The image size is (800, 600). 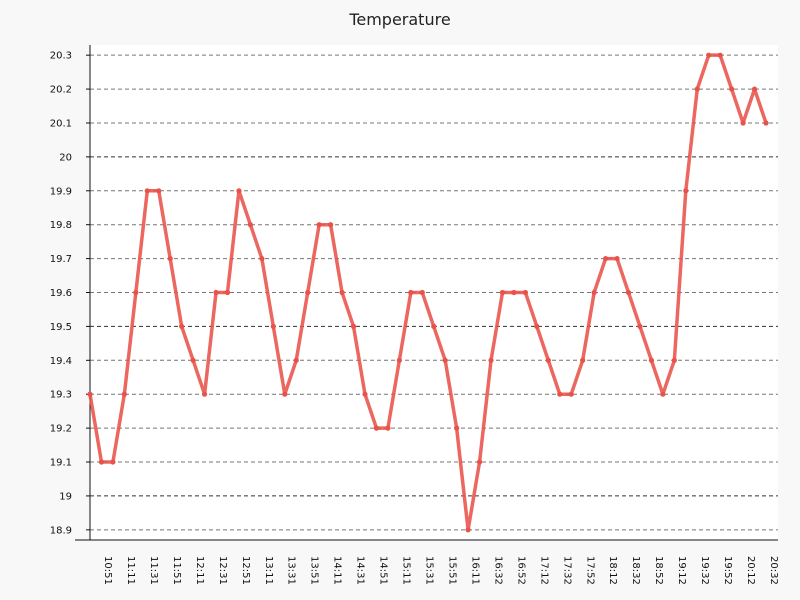 I want to click on x-tick-label: 12:11, so click(x=199, y=570).